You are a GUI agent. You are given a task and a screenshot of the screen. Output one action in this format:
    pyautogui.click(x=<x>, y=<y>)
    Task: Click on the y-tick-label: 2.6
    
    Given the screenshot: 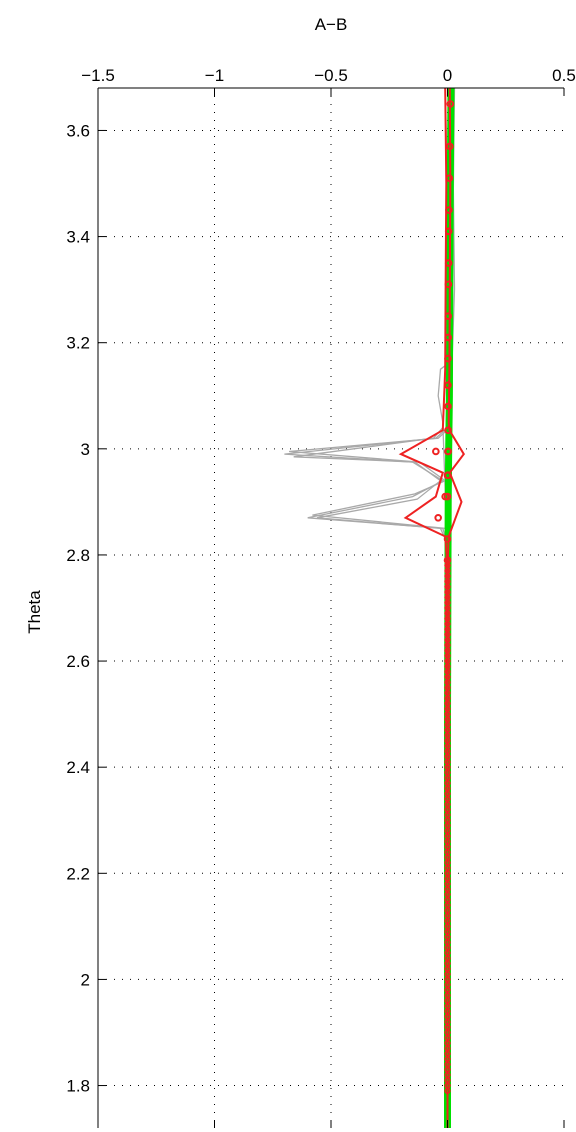 What is the action you would take?
    pyautogui.click(x=78, y=661)
    